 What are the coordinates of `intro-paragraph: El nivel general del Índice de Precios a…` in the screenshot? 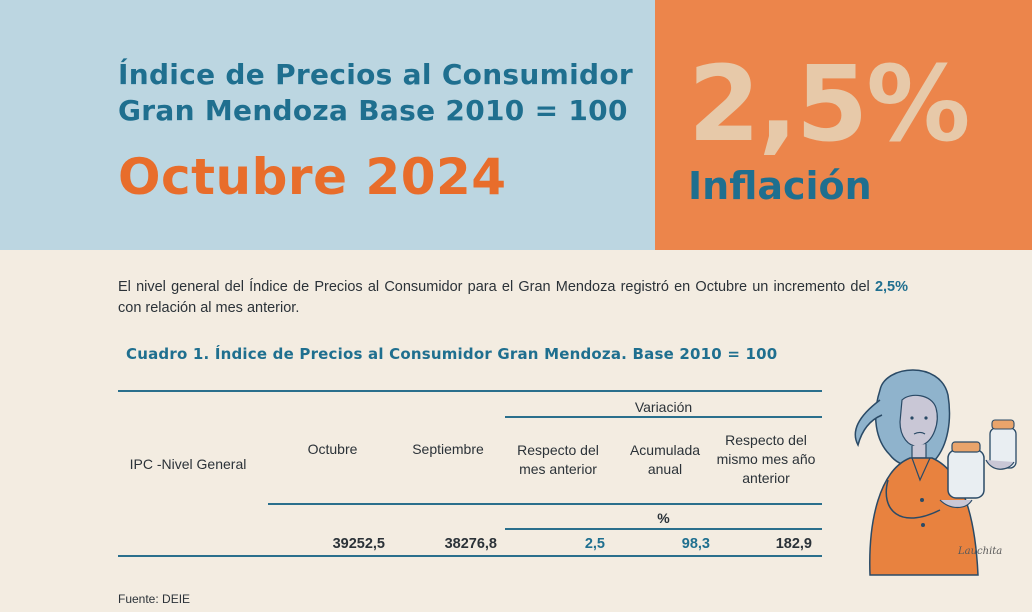 It's located at (513, 298).